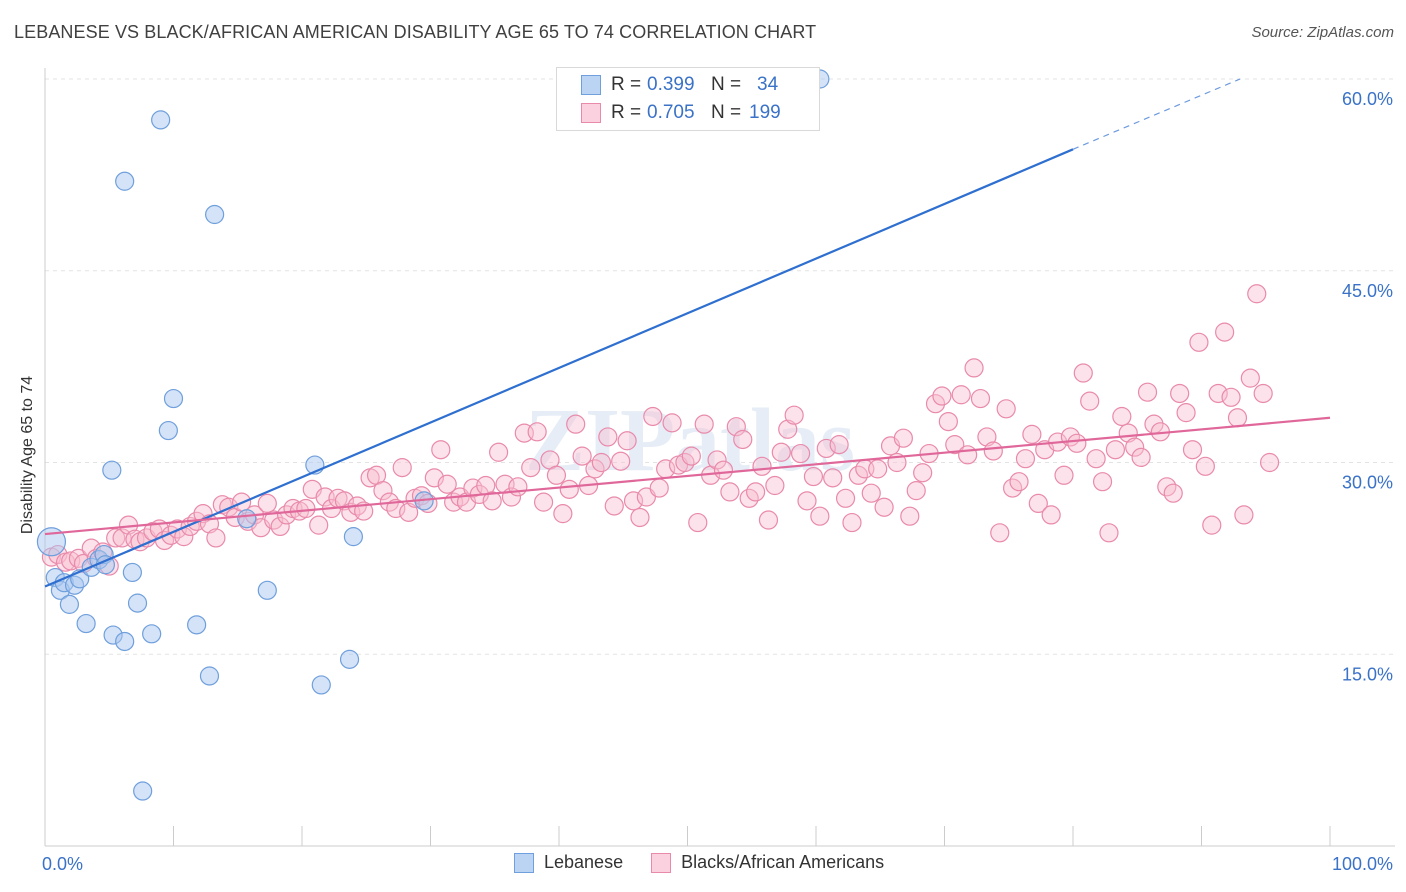 The width and height of the screenshot is (1406, 892). I want to click on n-value: 34, so click(768, 84).